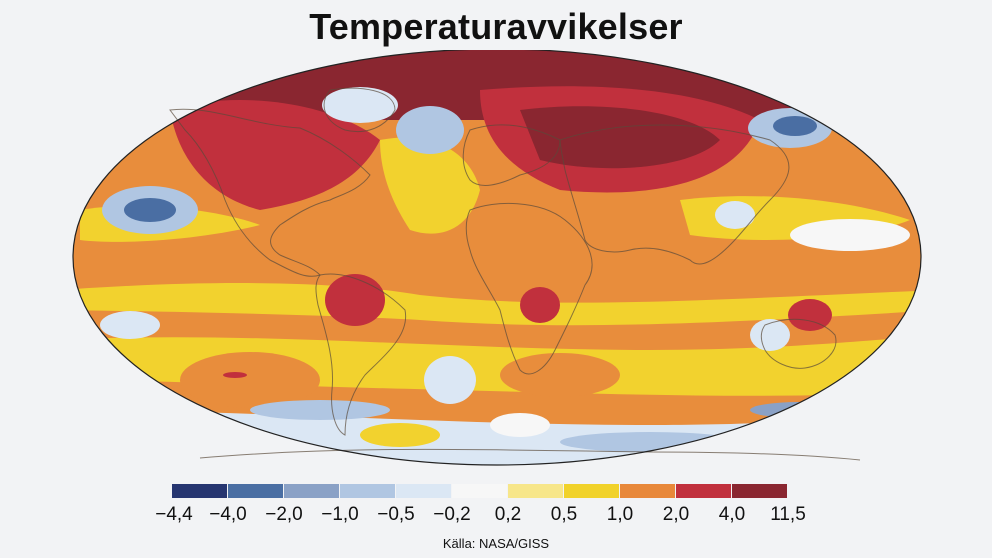  Describe the element at coordinates (355, 300) in the screenshot. I see `field-amazon-hot` at that location.